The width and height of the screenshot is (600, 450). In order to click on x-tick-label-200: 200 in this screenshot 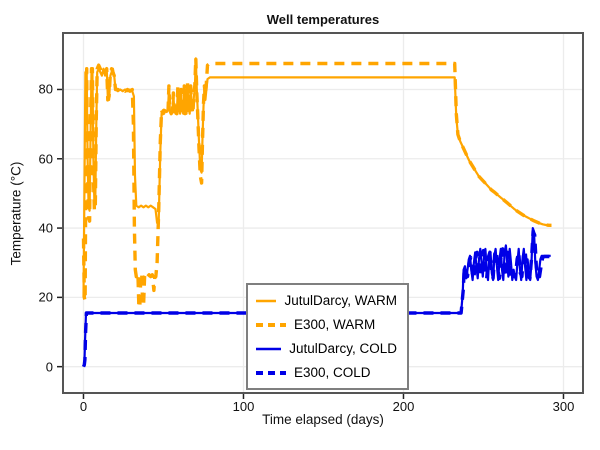, I will do `click(403, 406)`.